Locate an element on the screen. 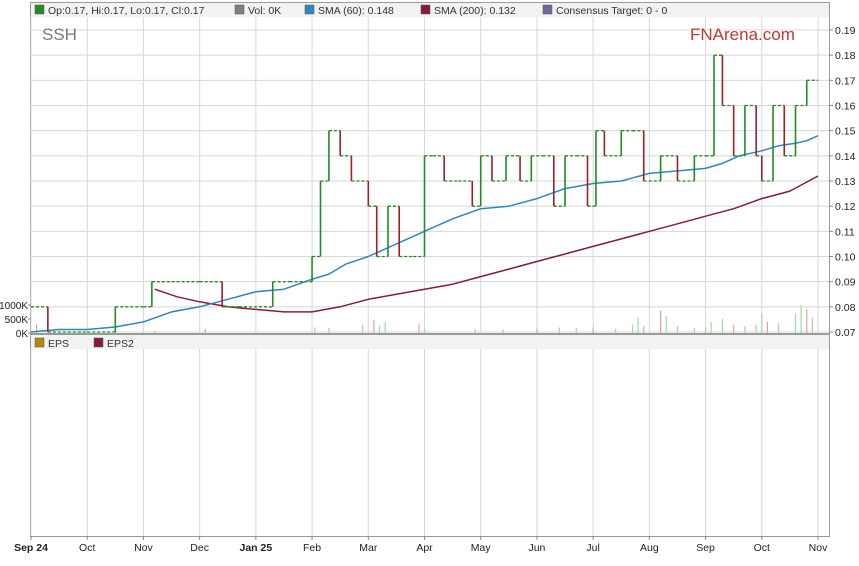 This screenshot has height=566, width=859. x-tick-label: Jan 25 is located at coordinates (256, 548).